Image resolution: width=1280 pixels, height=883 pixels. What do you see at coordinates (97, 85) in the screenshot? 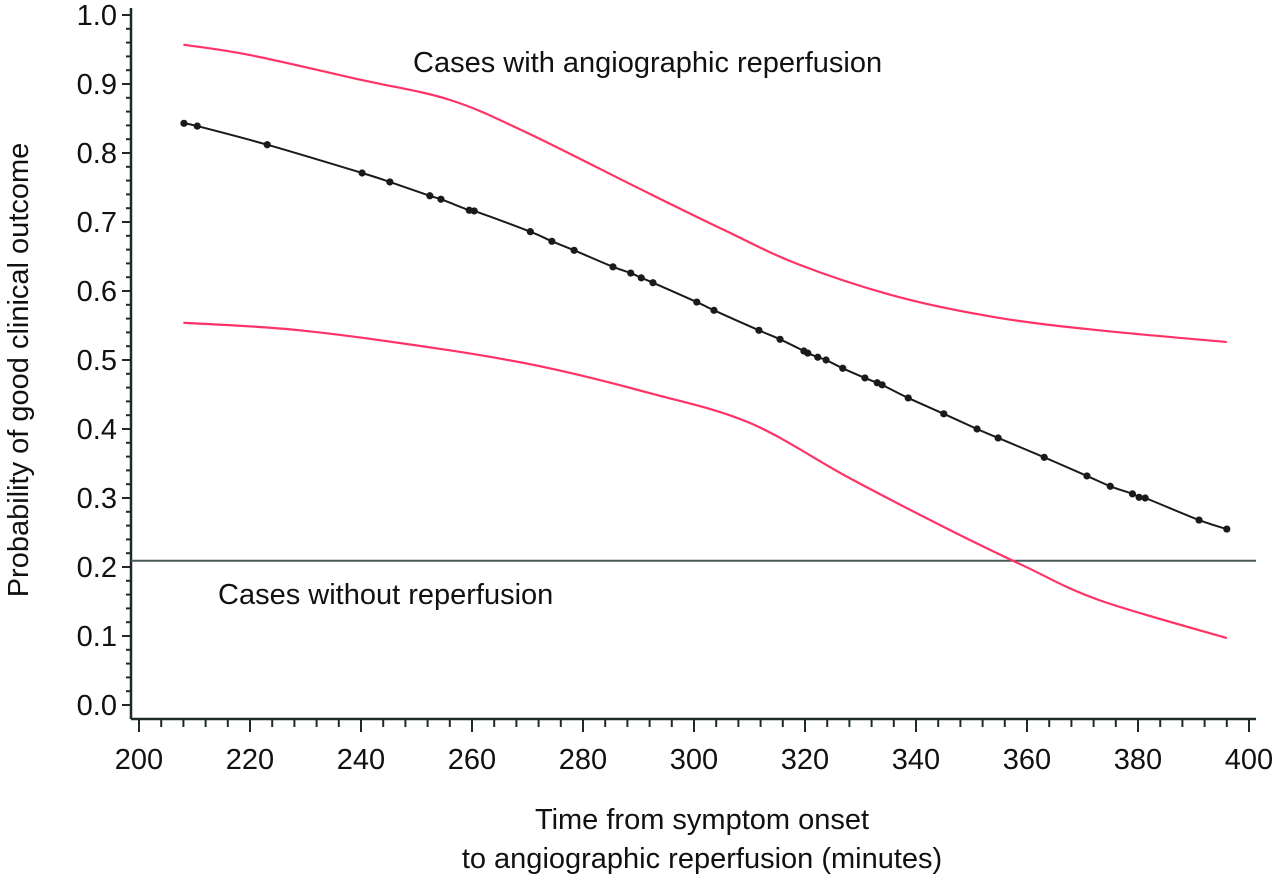
I see `y-tick-label: 0.9` at bounding box center [97, 85].